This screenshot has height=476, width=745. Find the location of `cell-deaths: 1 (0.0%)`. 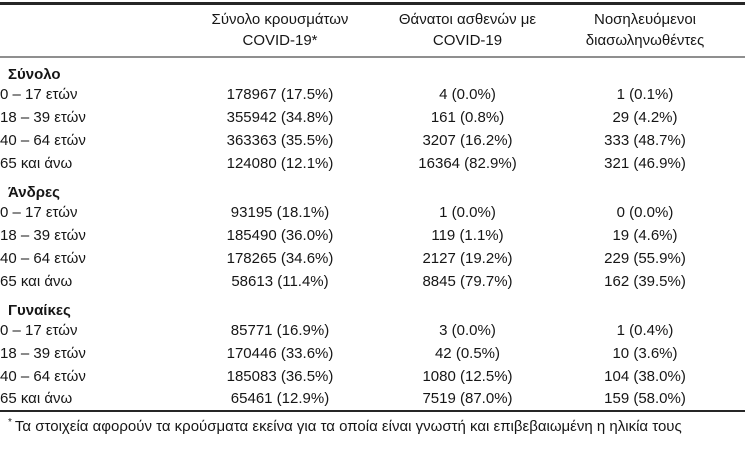

cell-deaths: 1 (0.0%) is located at coordinates (467, 212).